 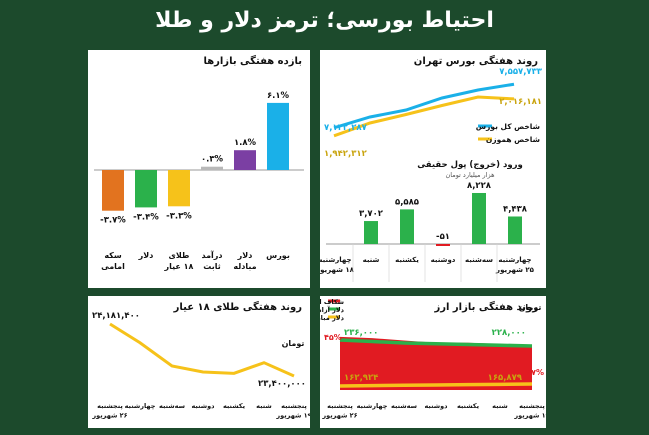 I want to click on flow-category-0-2: ۲۵ شهریور, so click(x=515, y=270).